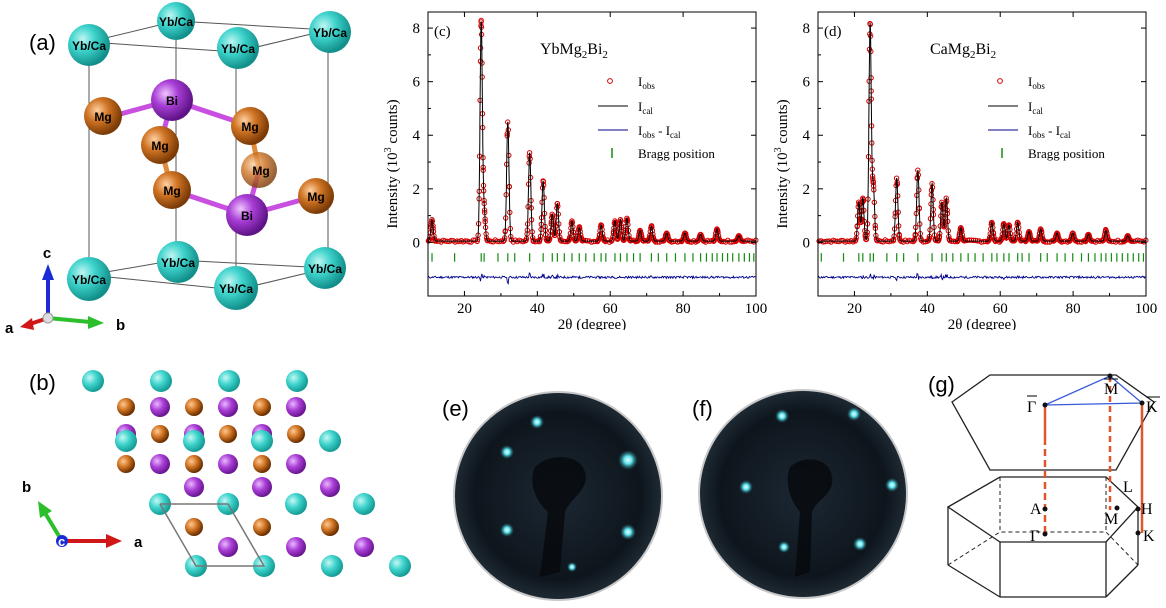 The image size is (1166, 608). What do you see at coordinates (941, 384) in the screenshot?
I see `panel-label-g: (g)` at bounding box center [941, 384].